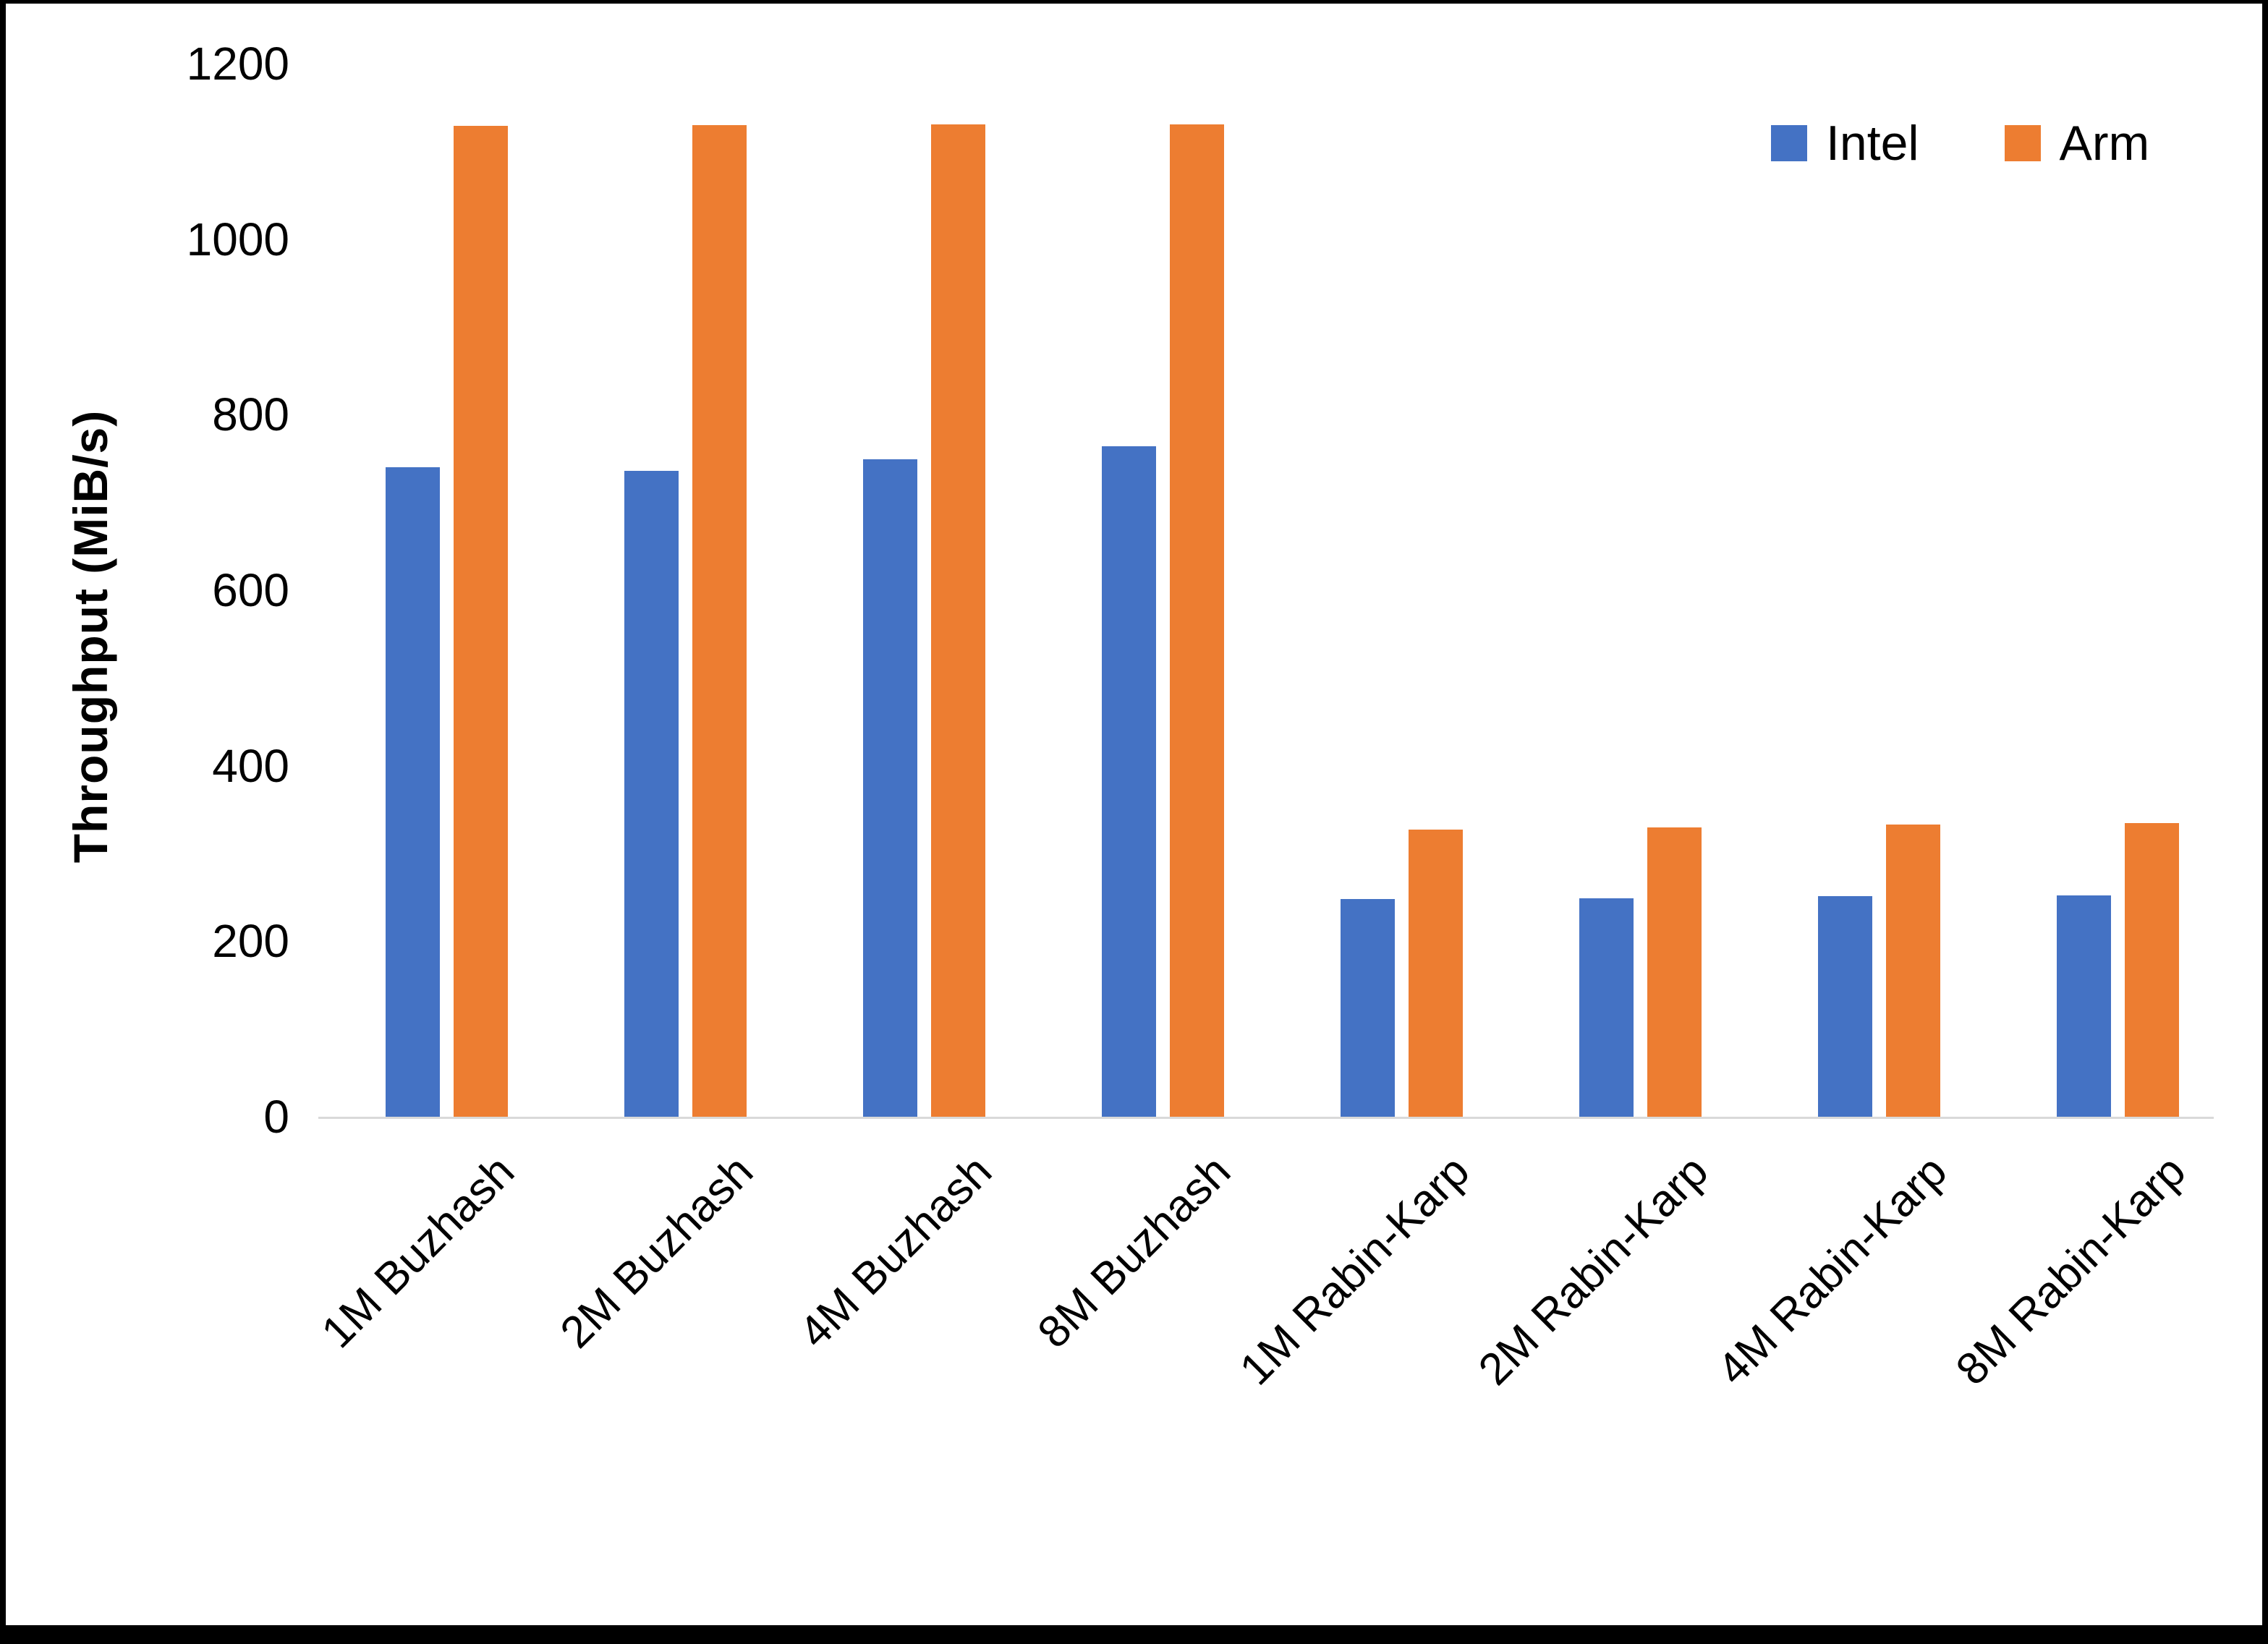 This screenshot has width=2268, height=1644. I want to click on legend-label: Arm, so click(2104, 143).